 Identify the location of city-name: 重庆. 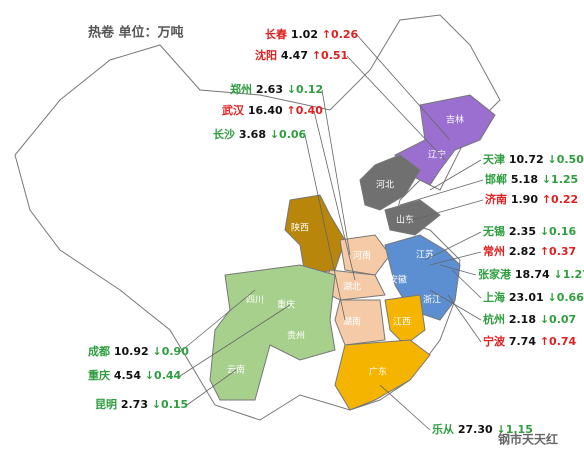
(99, 375).